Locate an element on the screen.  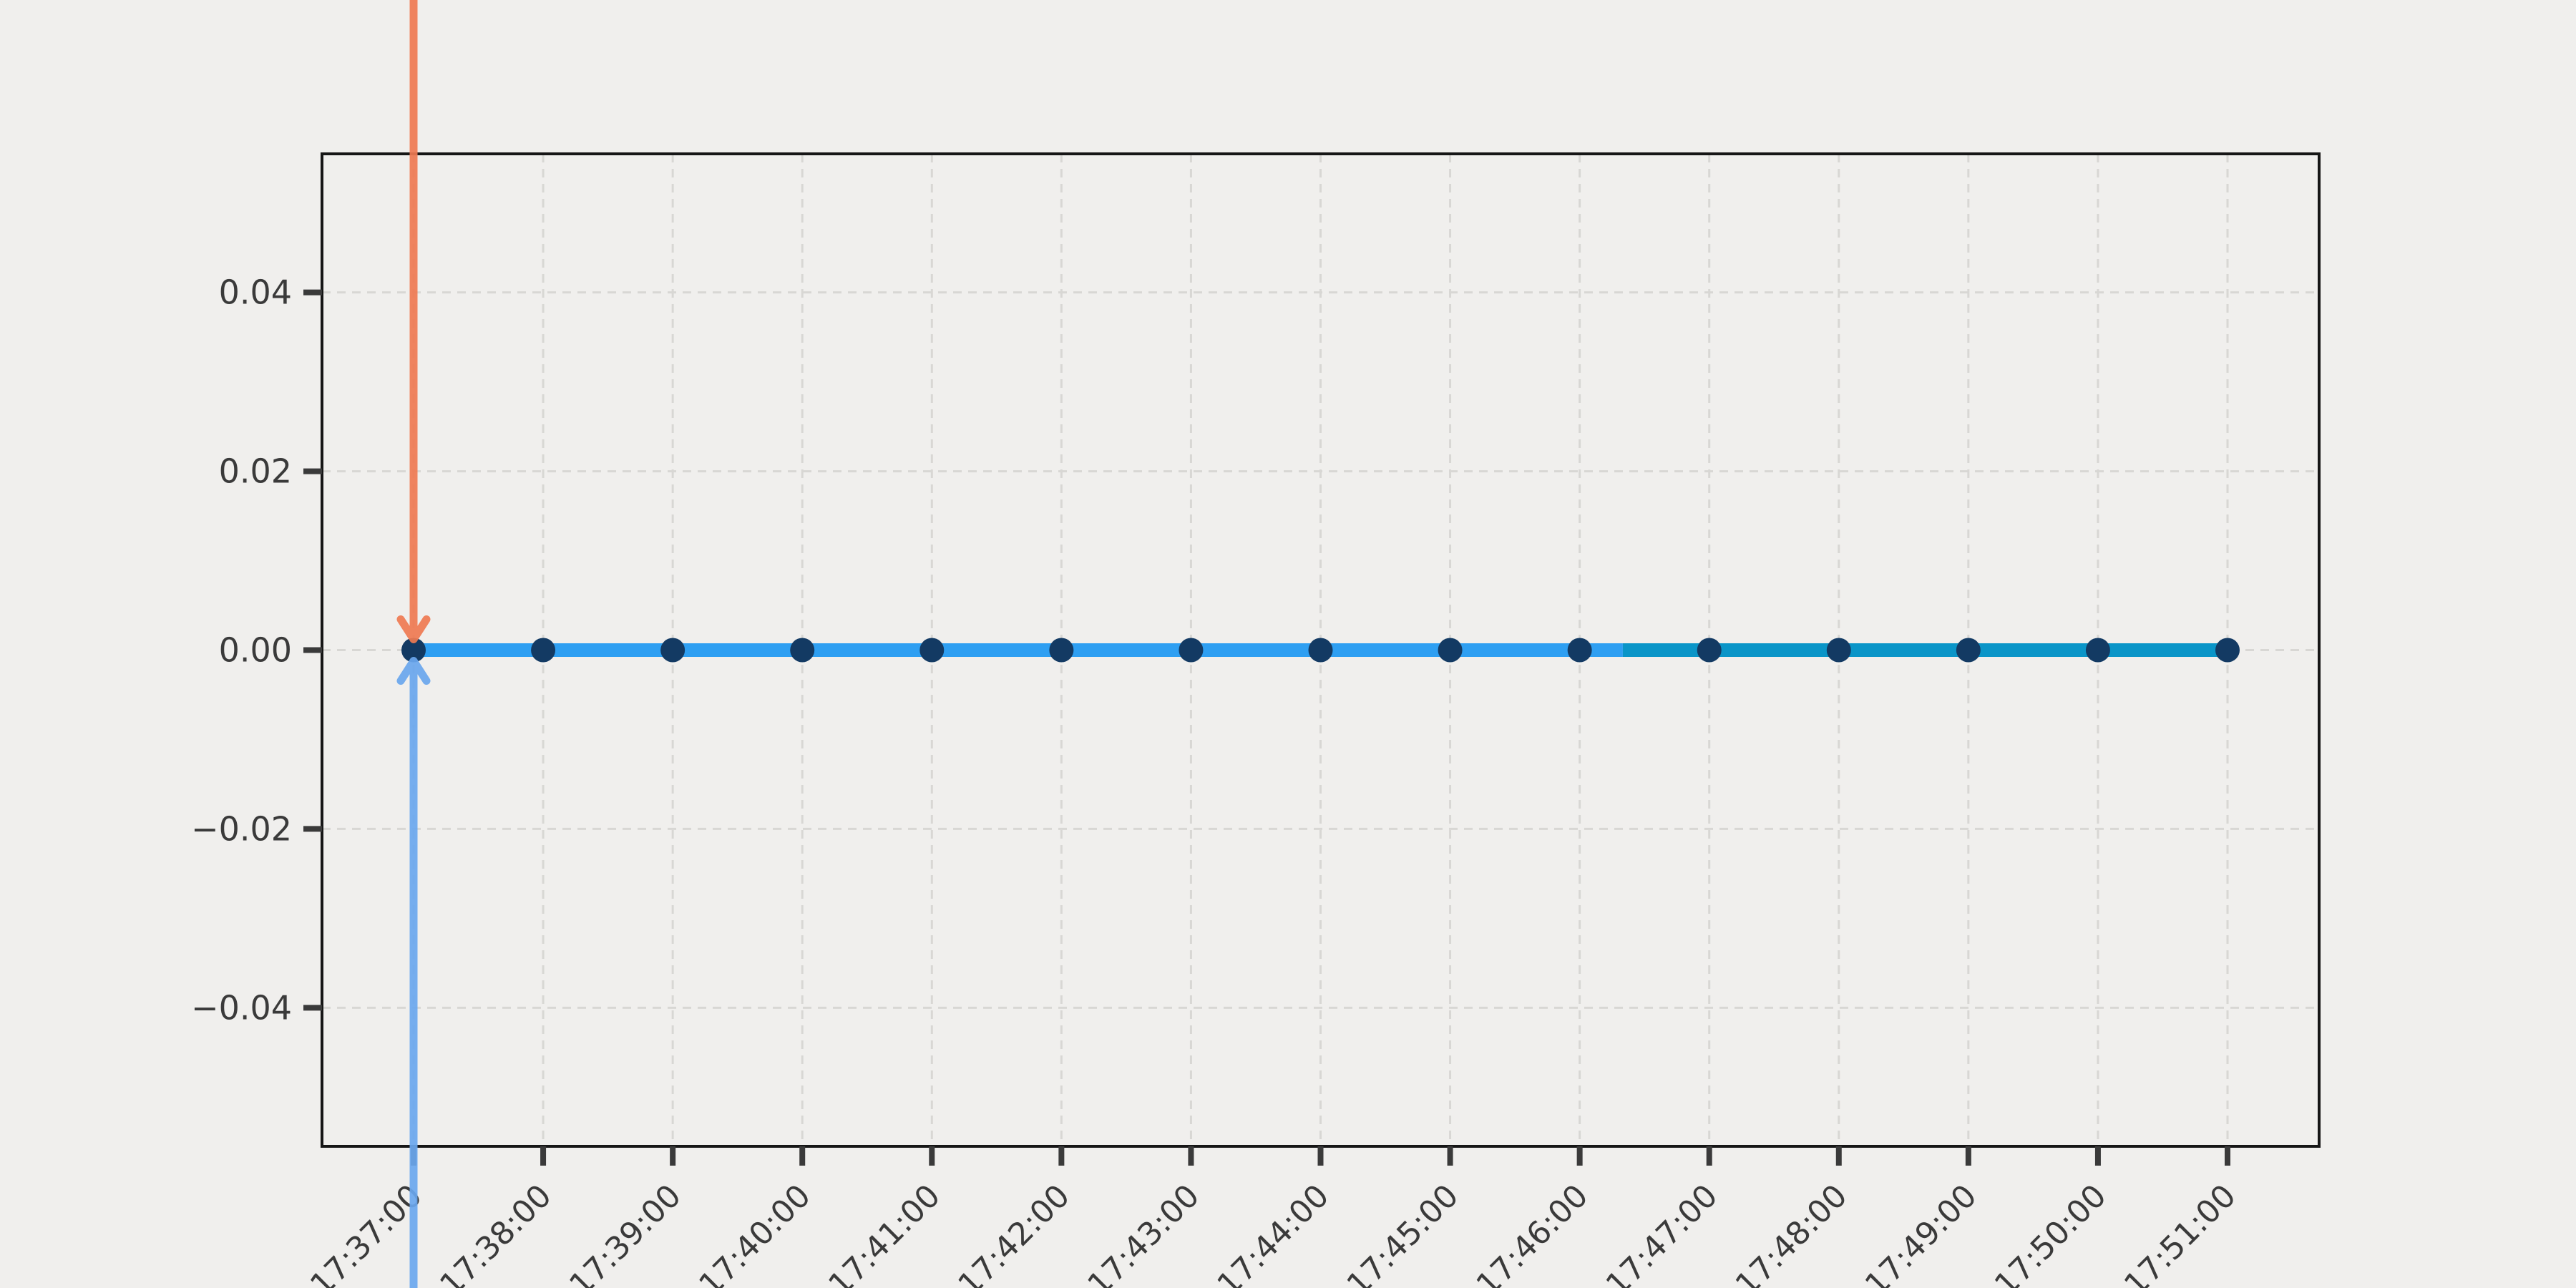
y-tick-label: 0.04 is located at coordinates (255, 292).